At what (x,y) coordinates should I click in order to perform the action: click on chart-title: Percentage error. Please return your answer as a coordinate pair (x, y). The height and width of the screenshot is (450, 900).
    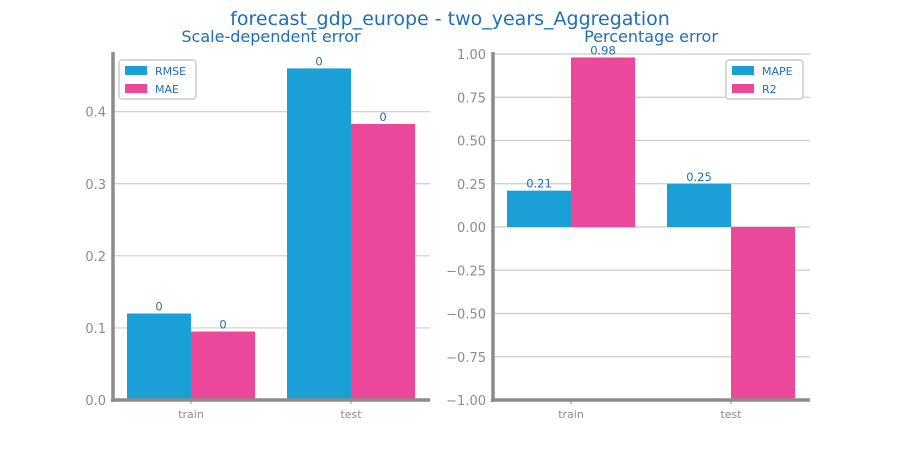
    Looking at the image, I should click on (651, 36).